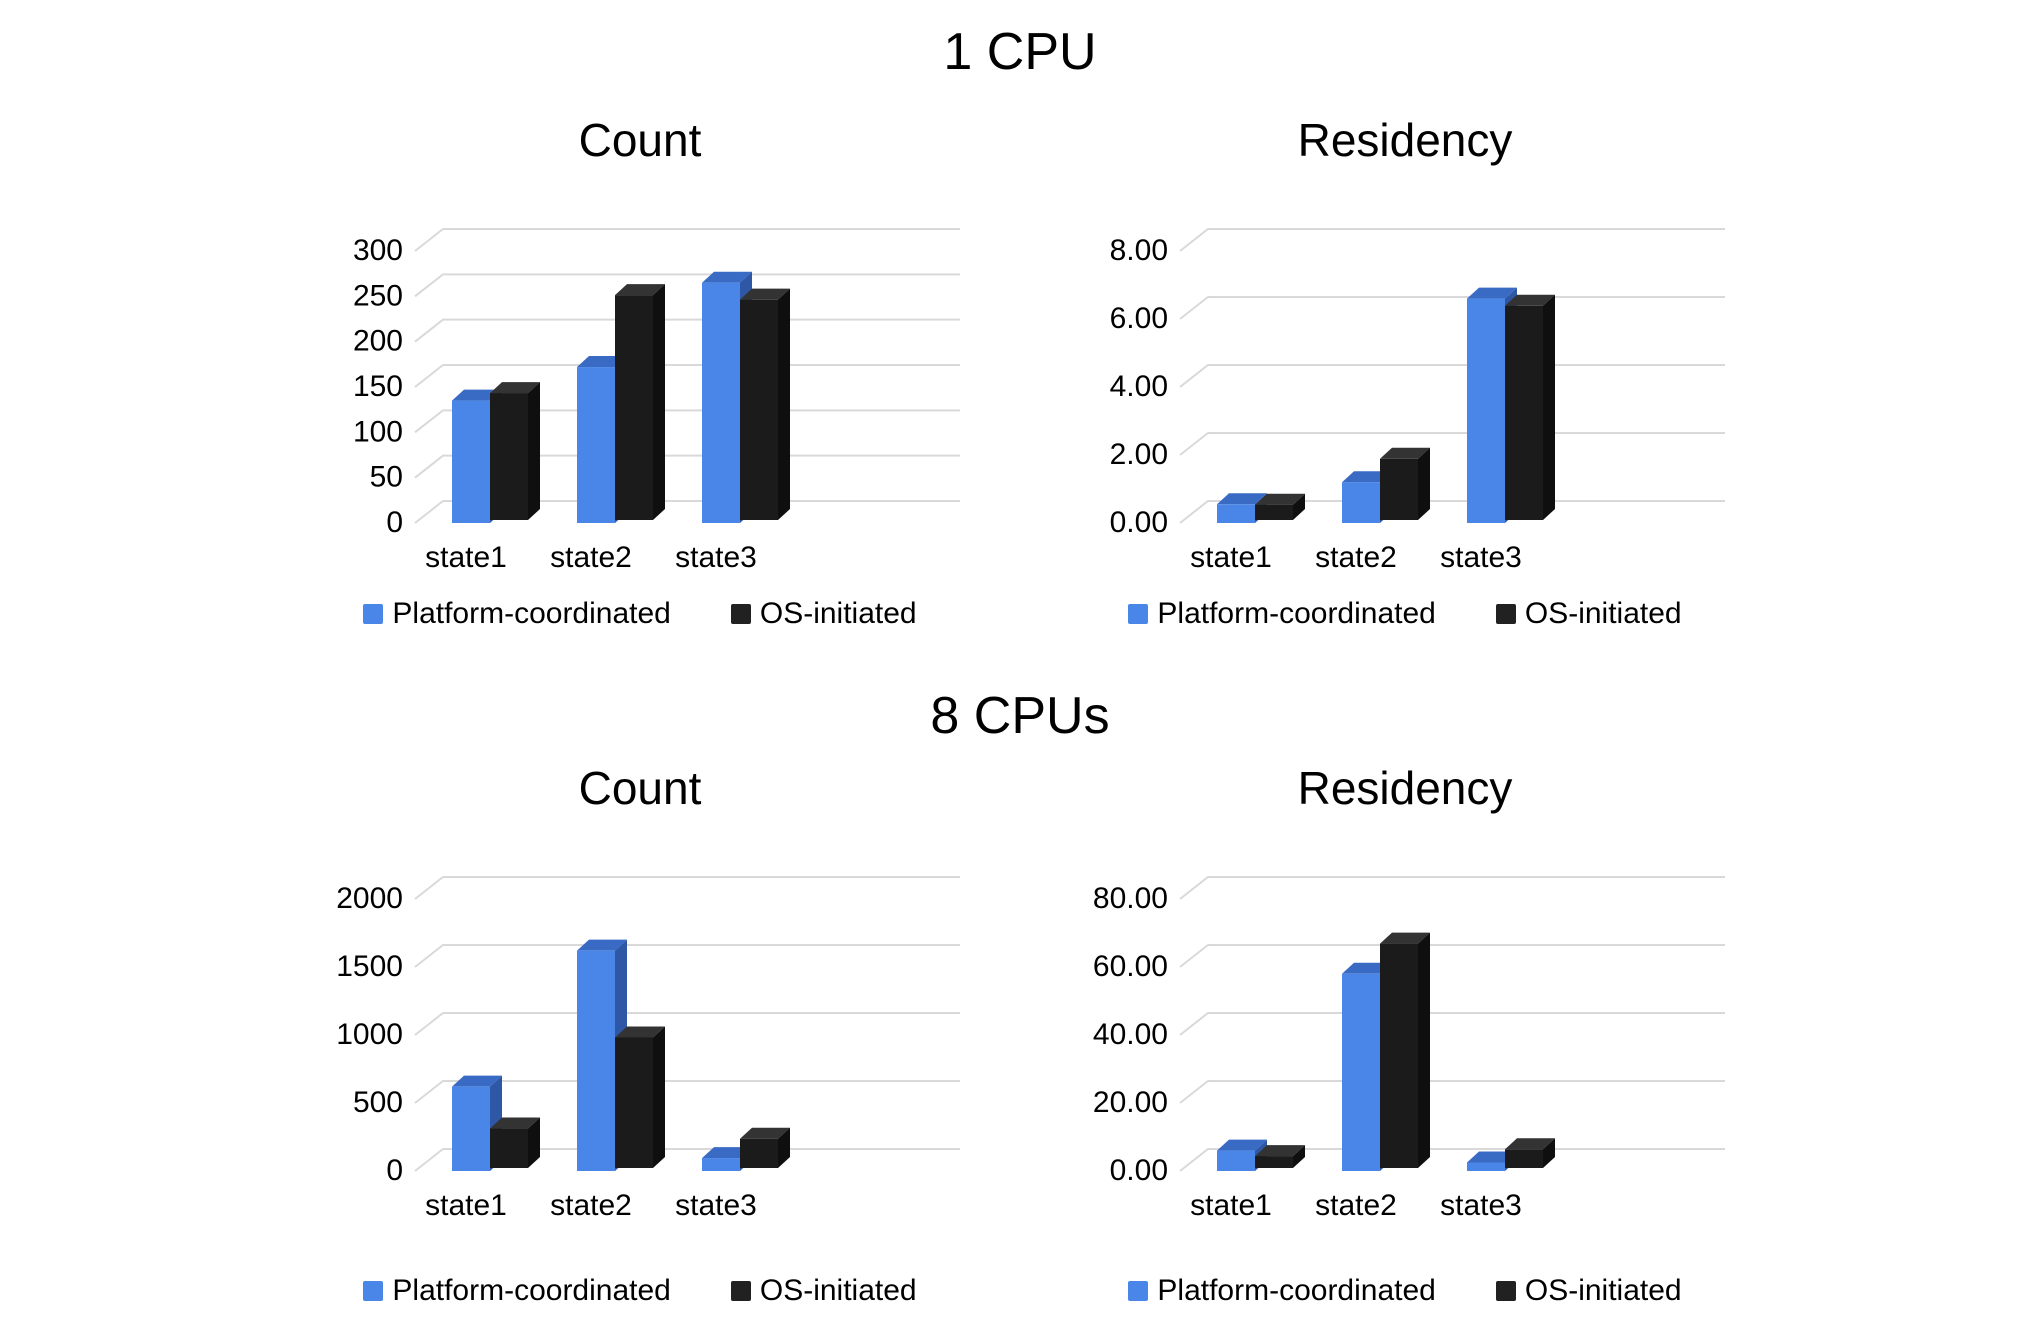 Image resolution: width=2040 pixels, height=1320 pixels. I want to click on y-tick-label: 200, so click(378, 341).